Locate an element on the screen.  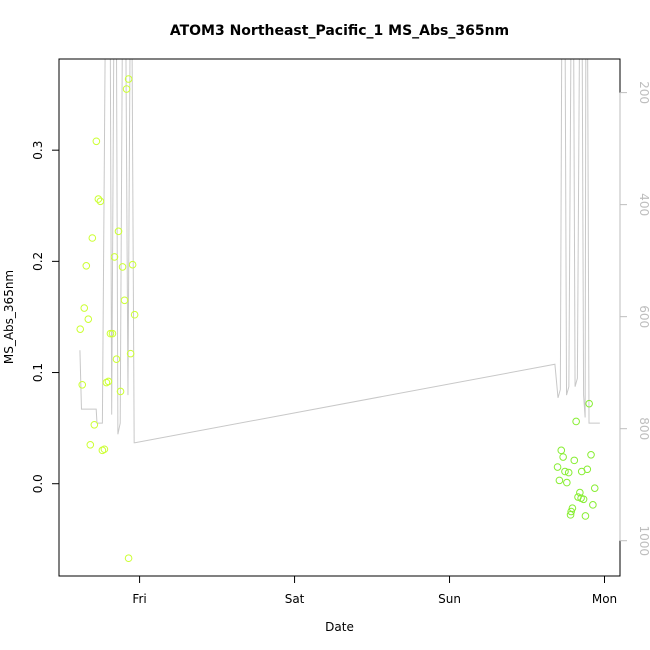
y-tick-label: 0.3 is located at coordinates (38, 150).